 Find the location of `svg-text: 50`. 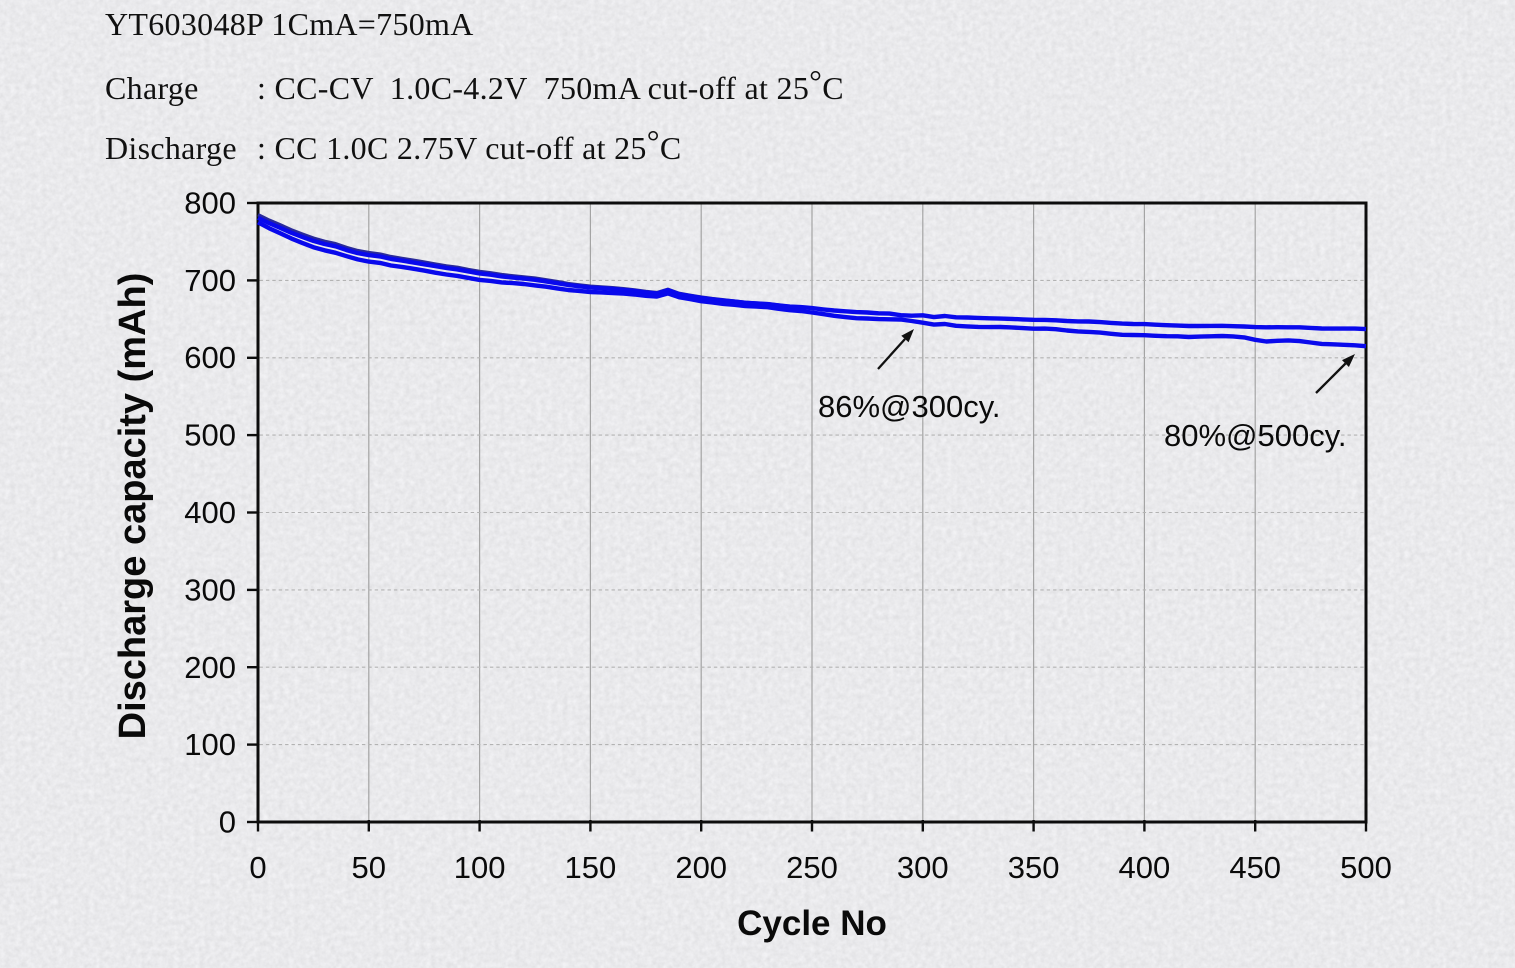

svg-text: 50 is located at coordinates (369, 867).